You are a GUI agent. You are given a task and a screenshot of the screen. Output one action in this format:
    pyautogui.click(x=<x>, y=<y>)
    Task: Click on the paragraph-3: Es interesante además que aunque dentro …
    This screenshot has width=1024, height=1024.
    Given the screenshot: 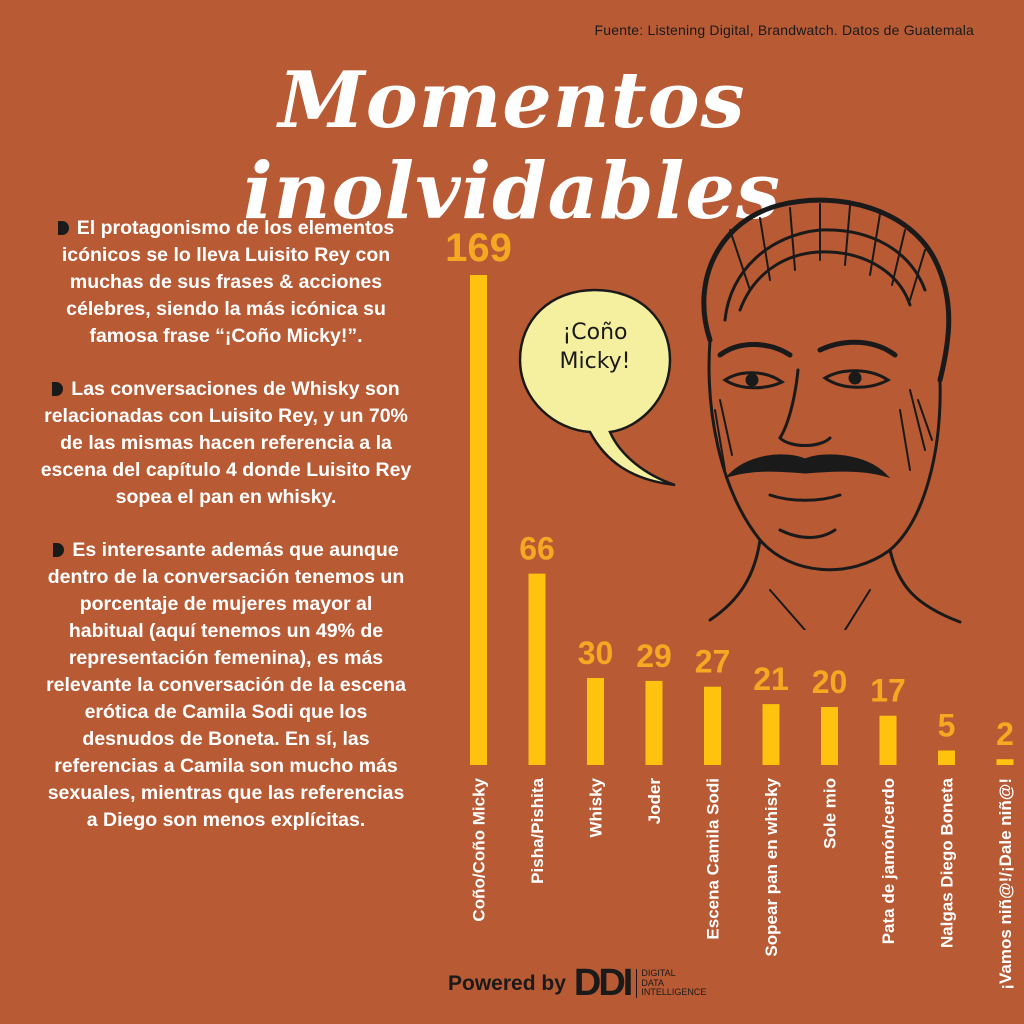 What is the action you would take?
    pyautogui.click(x=226, y=685)
    